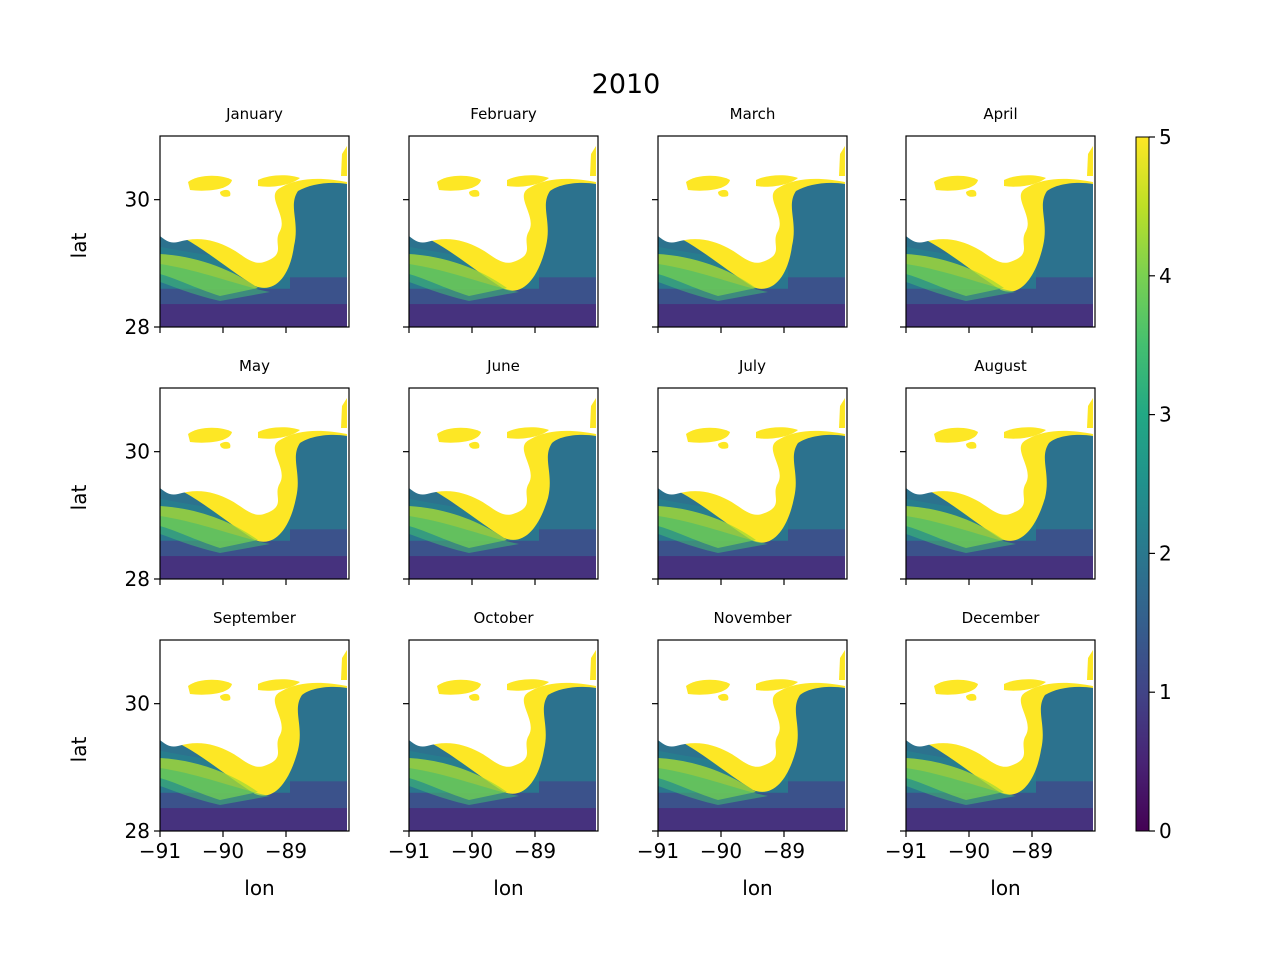 The height and width of the screenshot is (960, 1280). Describe the element at coordinates (752, 366) in the screenshot. I see `panel-title: July` at that location.